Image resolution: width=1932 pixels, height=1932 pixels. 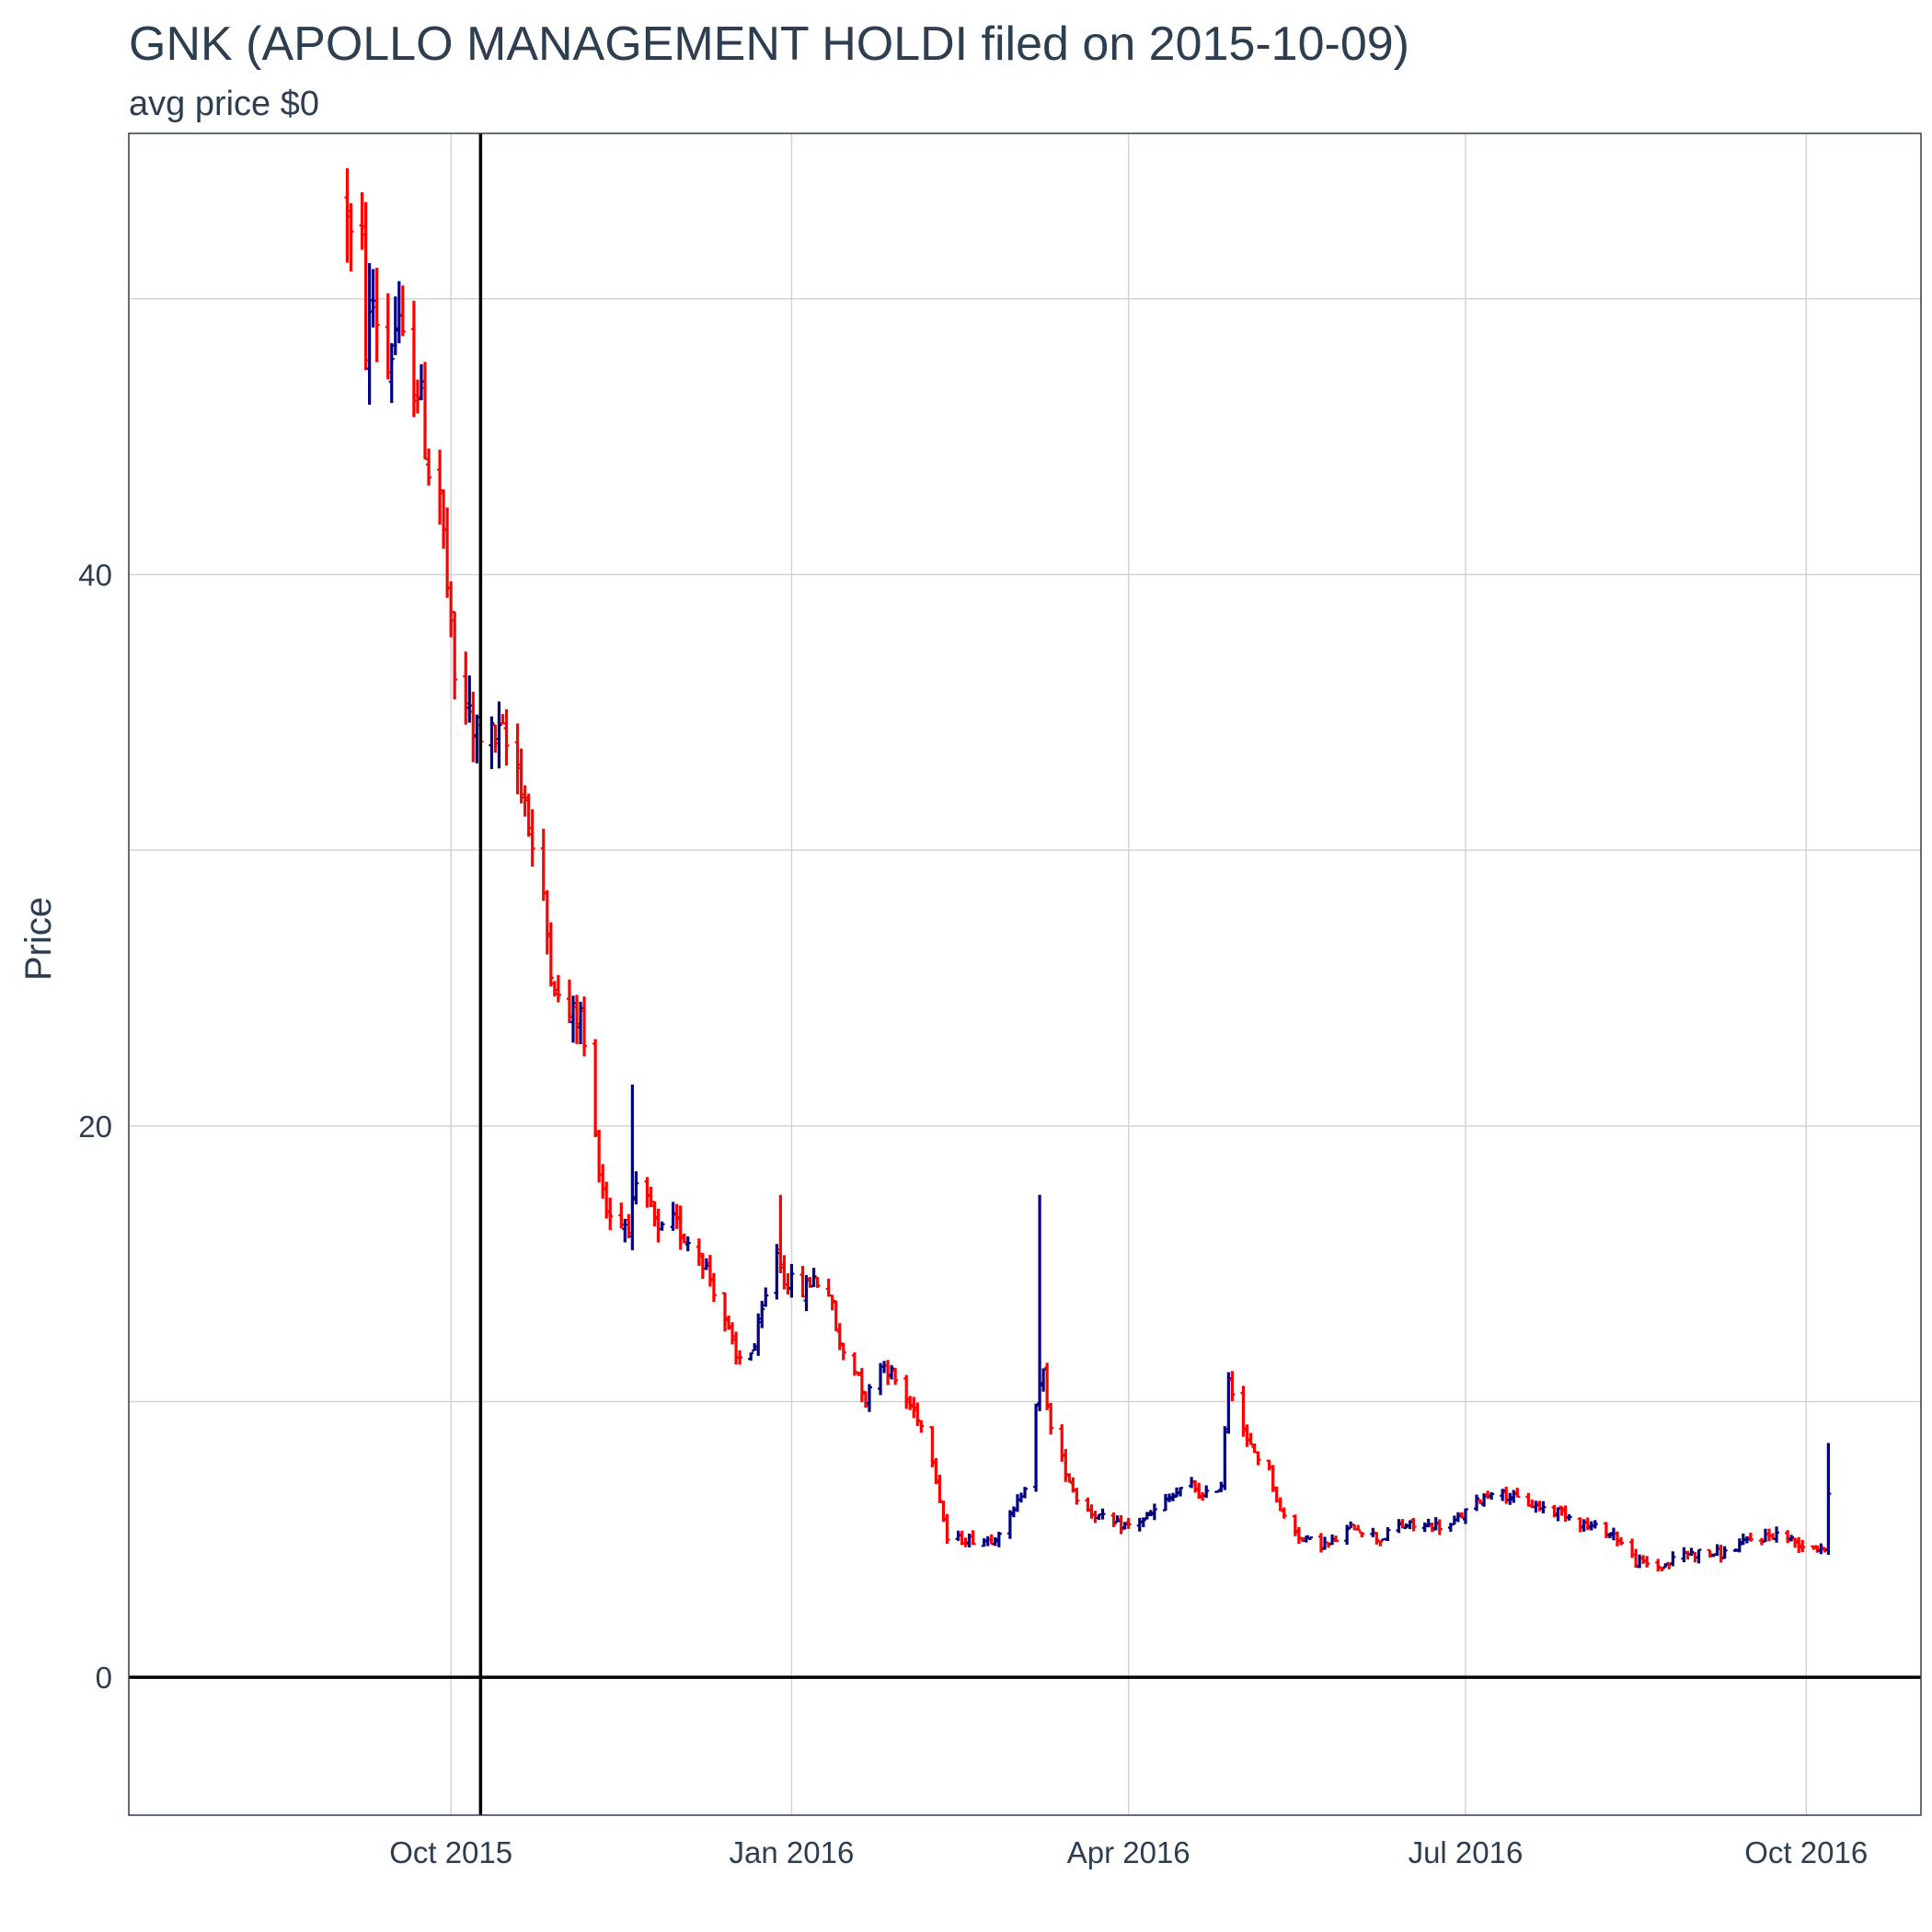 I want to click on x-tick-label: Apr 2016, so click(x=1128, y=1852).